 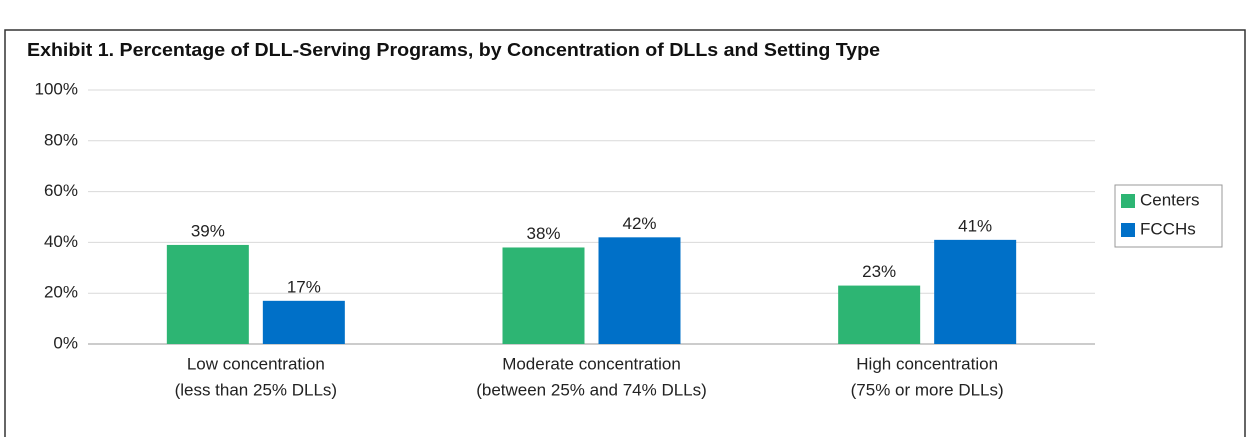 I want to click on data-label: 38%, so click(x=543, y=233).